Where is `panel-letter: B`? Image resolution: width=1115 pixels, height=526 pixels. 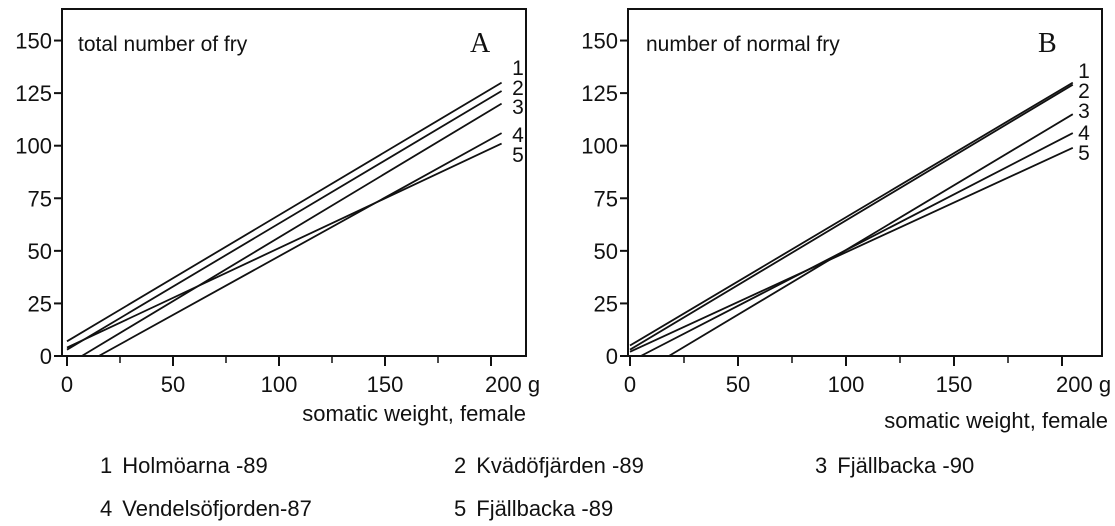 panel-letter: B is located at coordinates (1047, 43).